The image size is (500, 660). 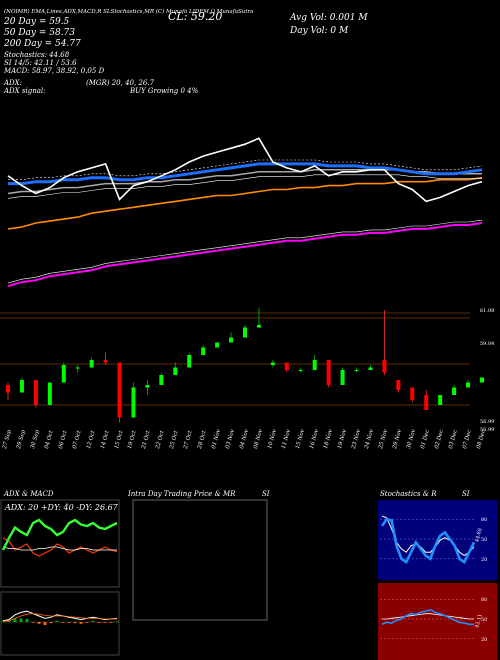 I want to click on buy-signal-text: BUY Growing 0 4%, so click(x=164, y=91).